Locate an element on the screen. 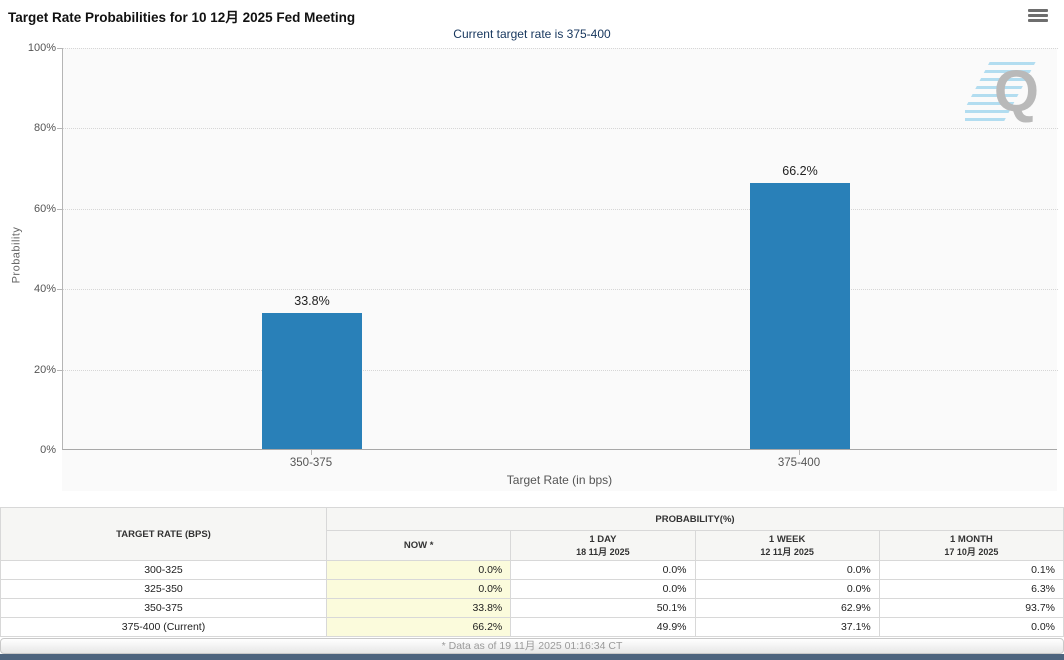 Image resolution: width=1064 pixels, height=660 pixels. y-axis-title: Probability is located at coordinates (16, 255).